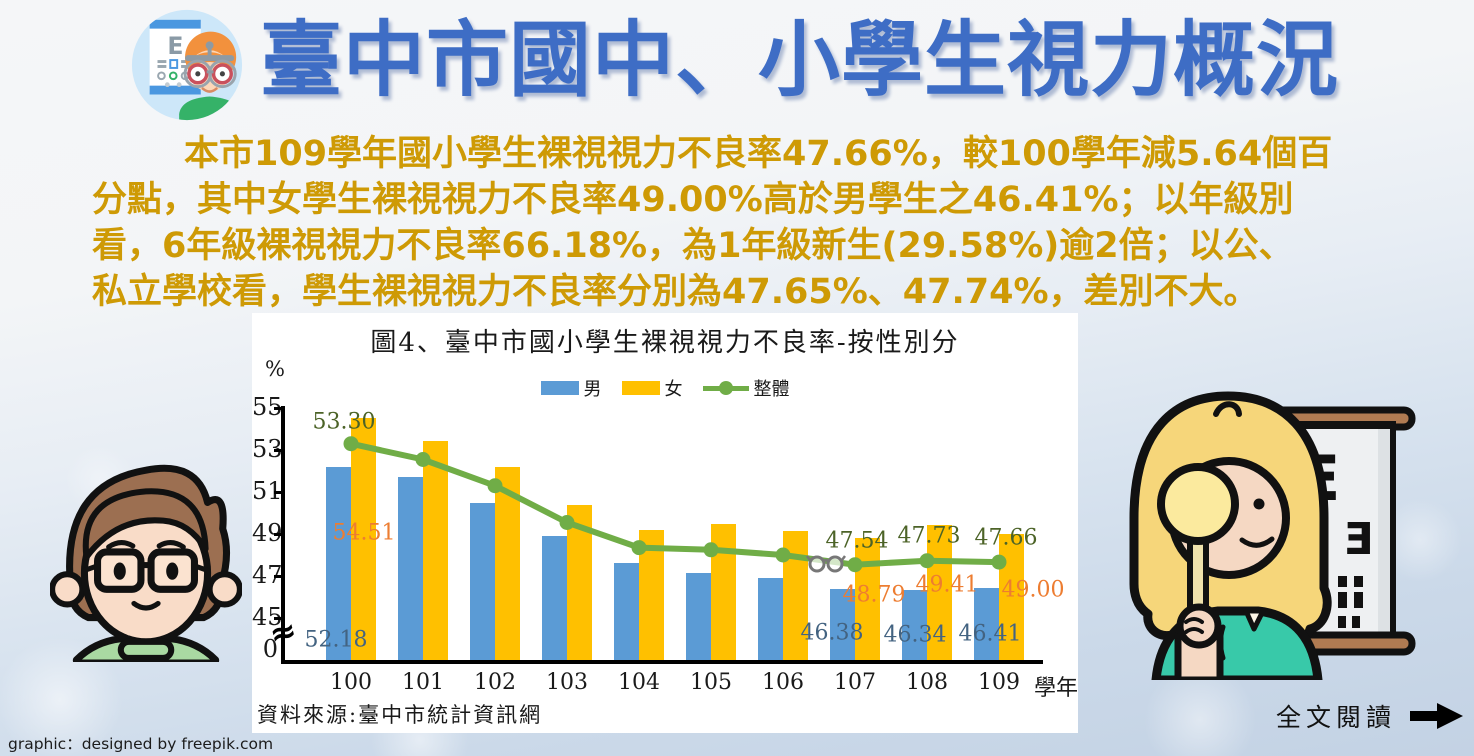  What do you see at coordinates (929, 536) in the screenshot?
I see `data-label-整體-108: 47.73` at bounding box center [929, 536].